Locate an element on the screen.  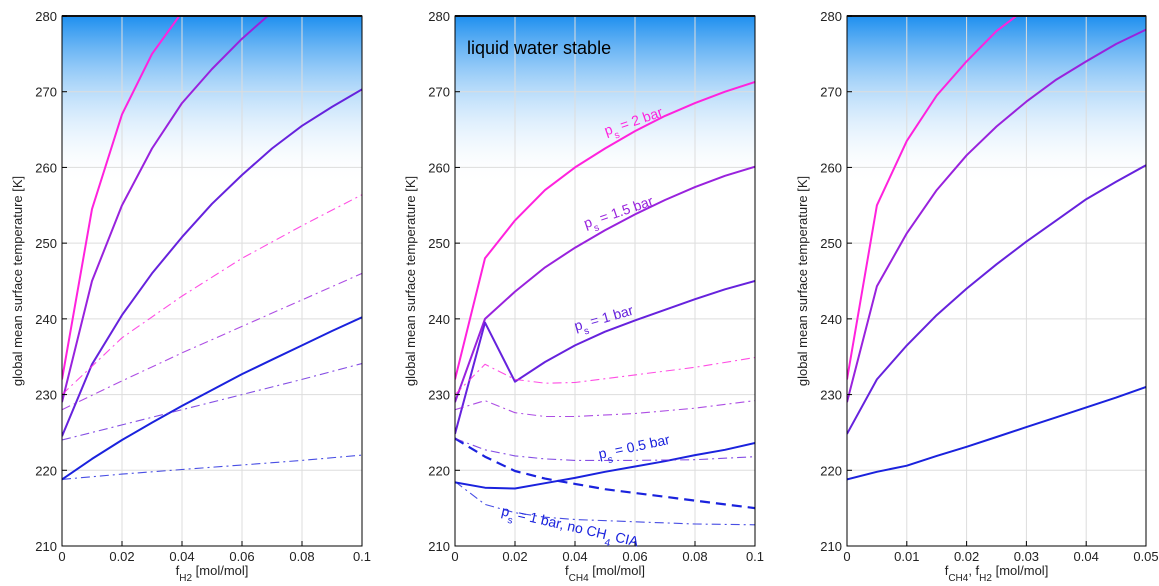
x-axis-label: fCH4, fH2 [mol/mol] is located at coordinates (997, 573).